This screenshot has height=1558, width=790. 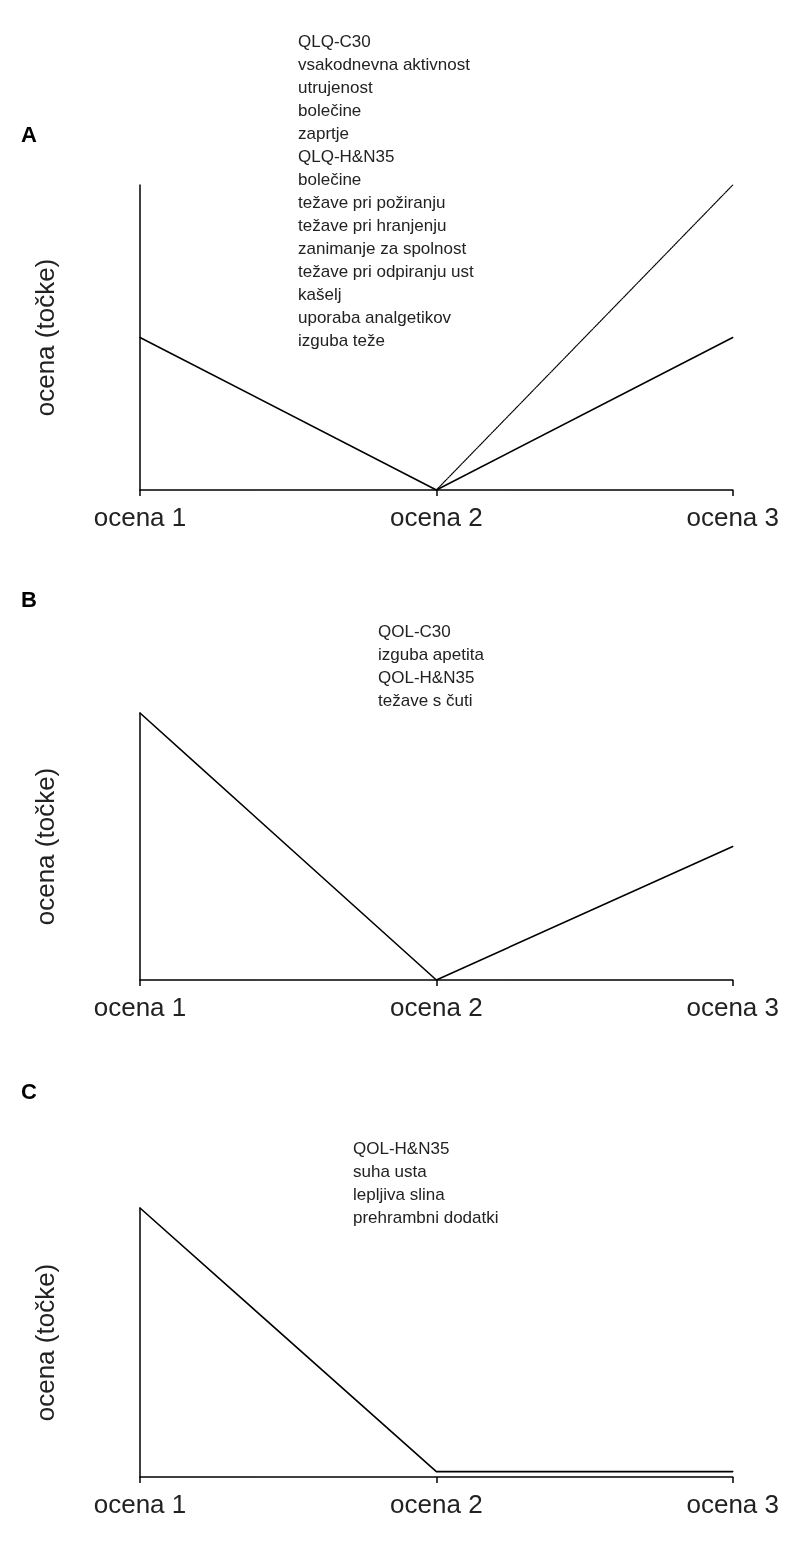 What do you see at coordinates (414, 631) in the screenshot?
I see `text: QOL-C30` at bounding box center [414, 631].